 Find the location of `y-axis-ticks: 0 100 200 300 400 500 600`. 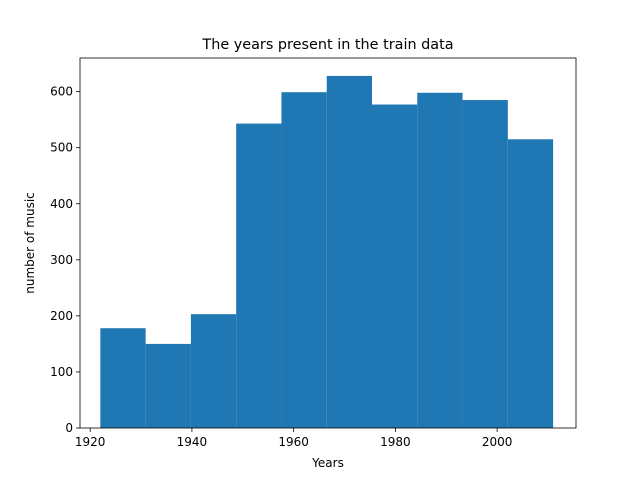

y-axis-ticks: 0 100 200 300 400 500 600 is located at coordinates (65, 260).